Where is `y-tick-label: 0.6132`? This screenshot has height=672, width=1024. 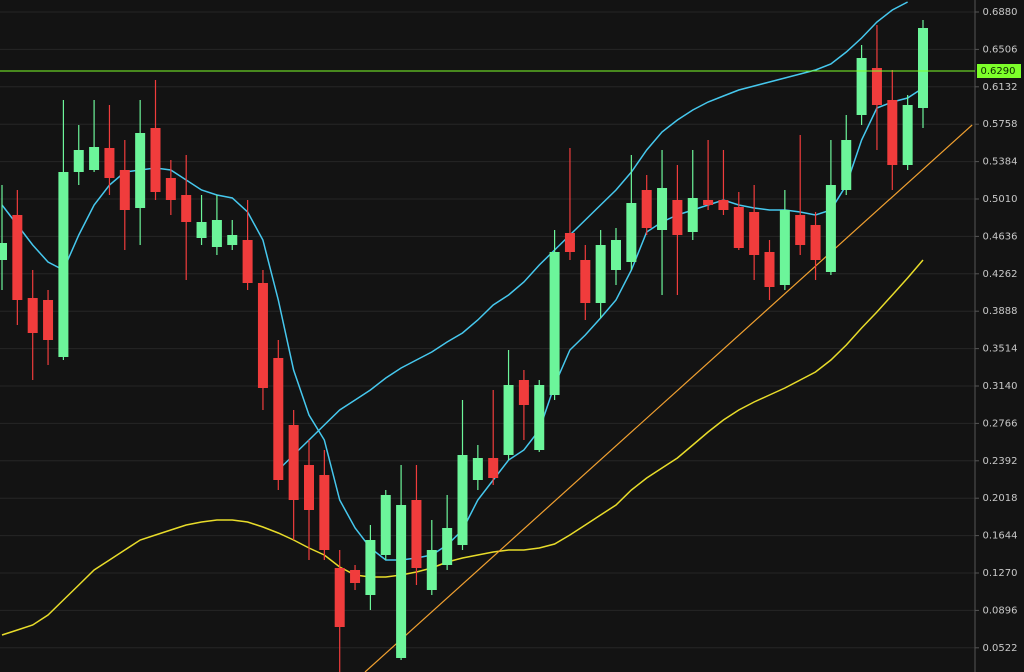
y-tick-label: 0.6132 is located at coordinates (1000, 87).